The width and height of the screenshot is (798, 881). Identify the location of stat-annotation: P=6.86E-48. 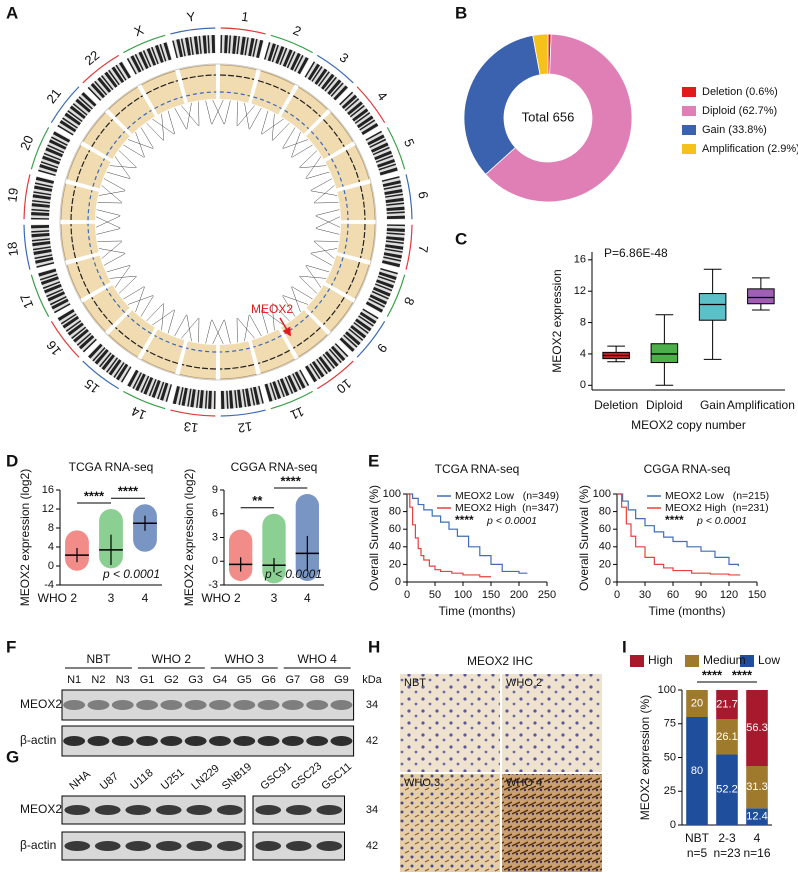
(636, 253).